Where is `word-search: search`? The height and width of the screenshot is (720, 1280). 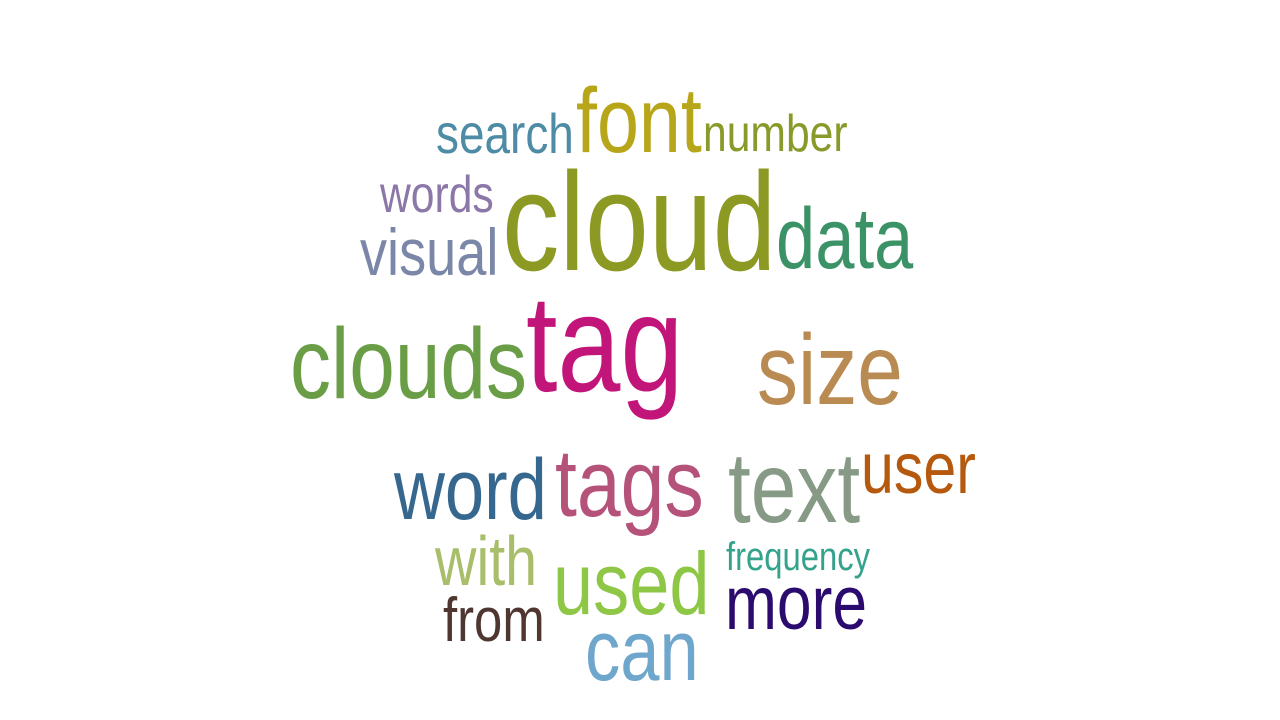
word-search: search is located at coordinates (505, 133).